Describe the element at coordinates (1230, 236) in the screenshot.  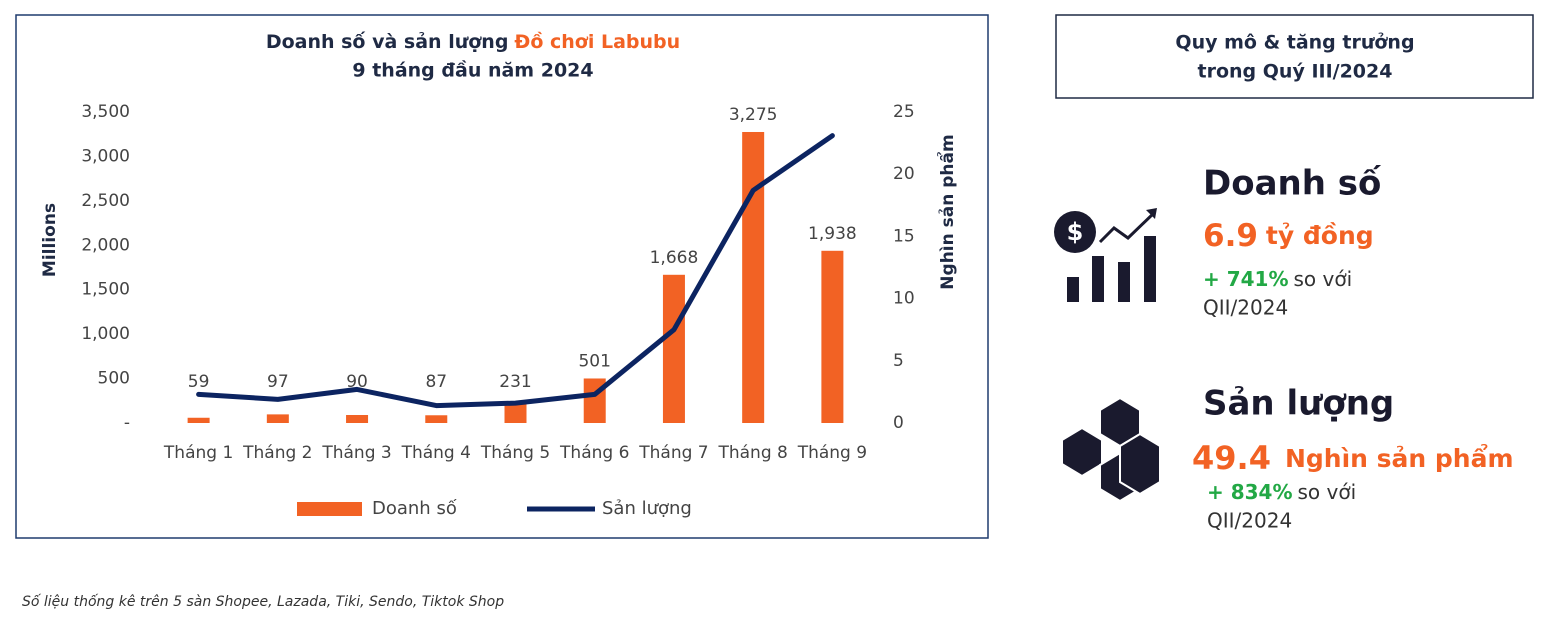
I see `kpi-value: 6.9` at that location.